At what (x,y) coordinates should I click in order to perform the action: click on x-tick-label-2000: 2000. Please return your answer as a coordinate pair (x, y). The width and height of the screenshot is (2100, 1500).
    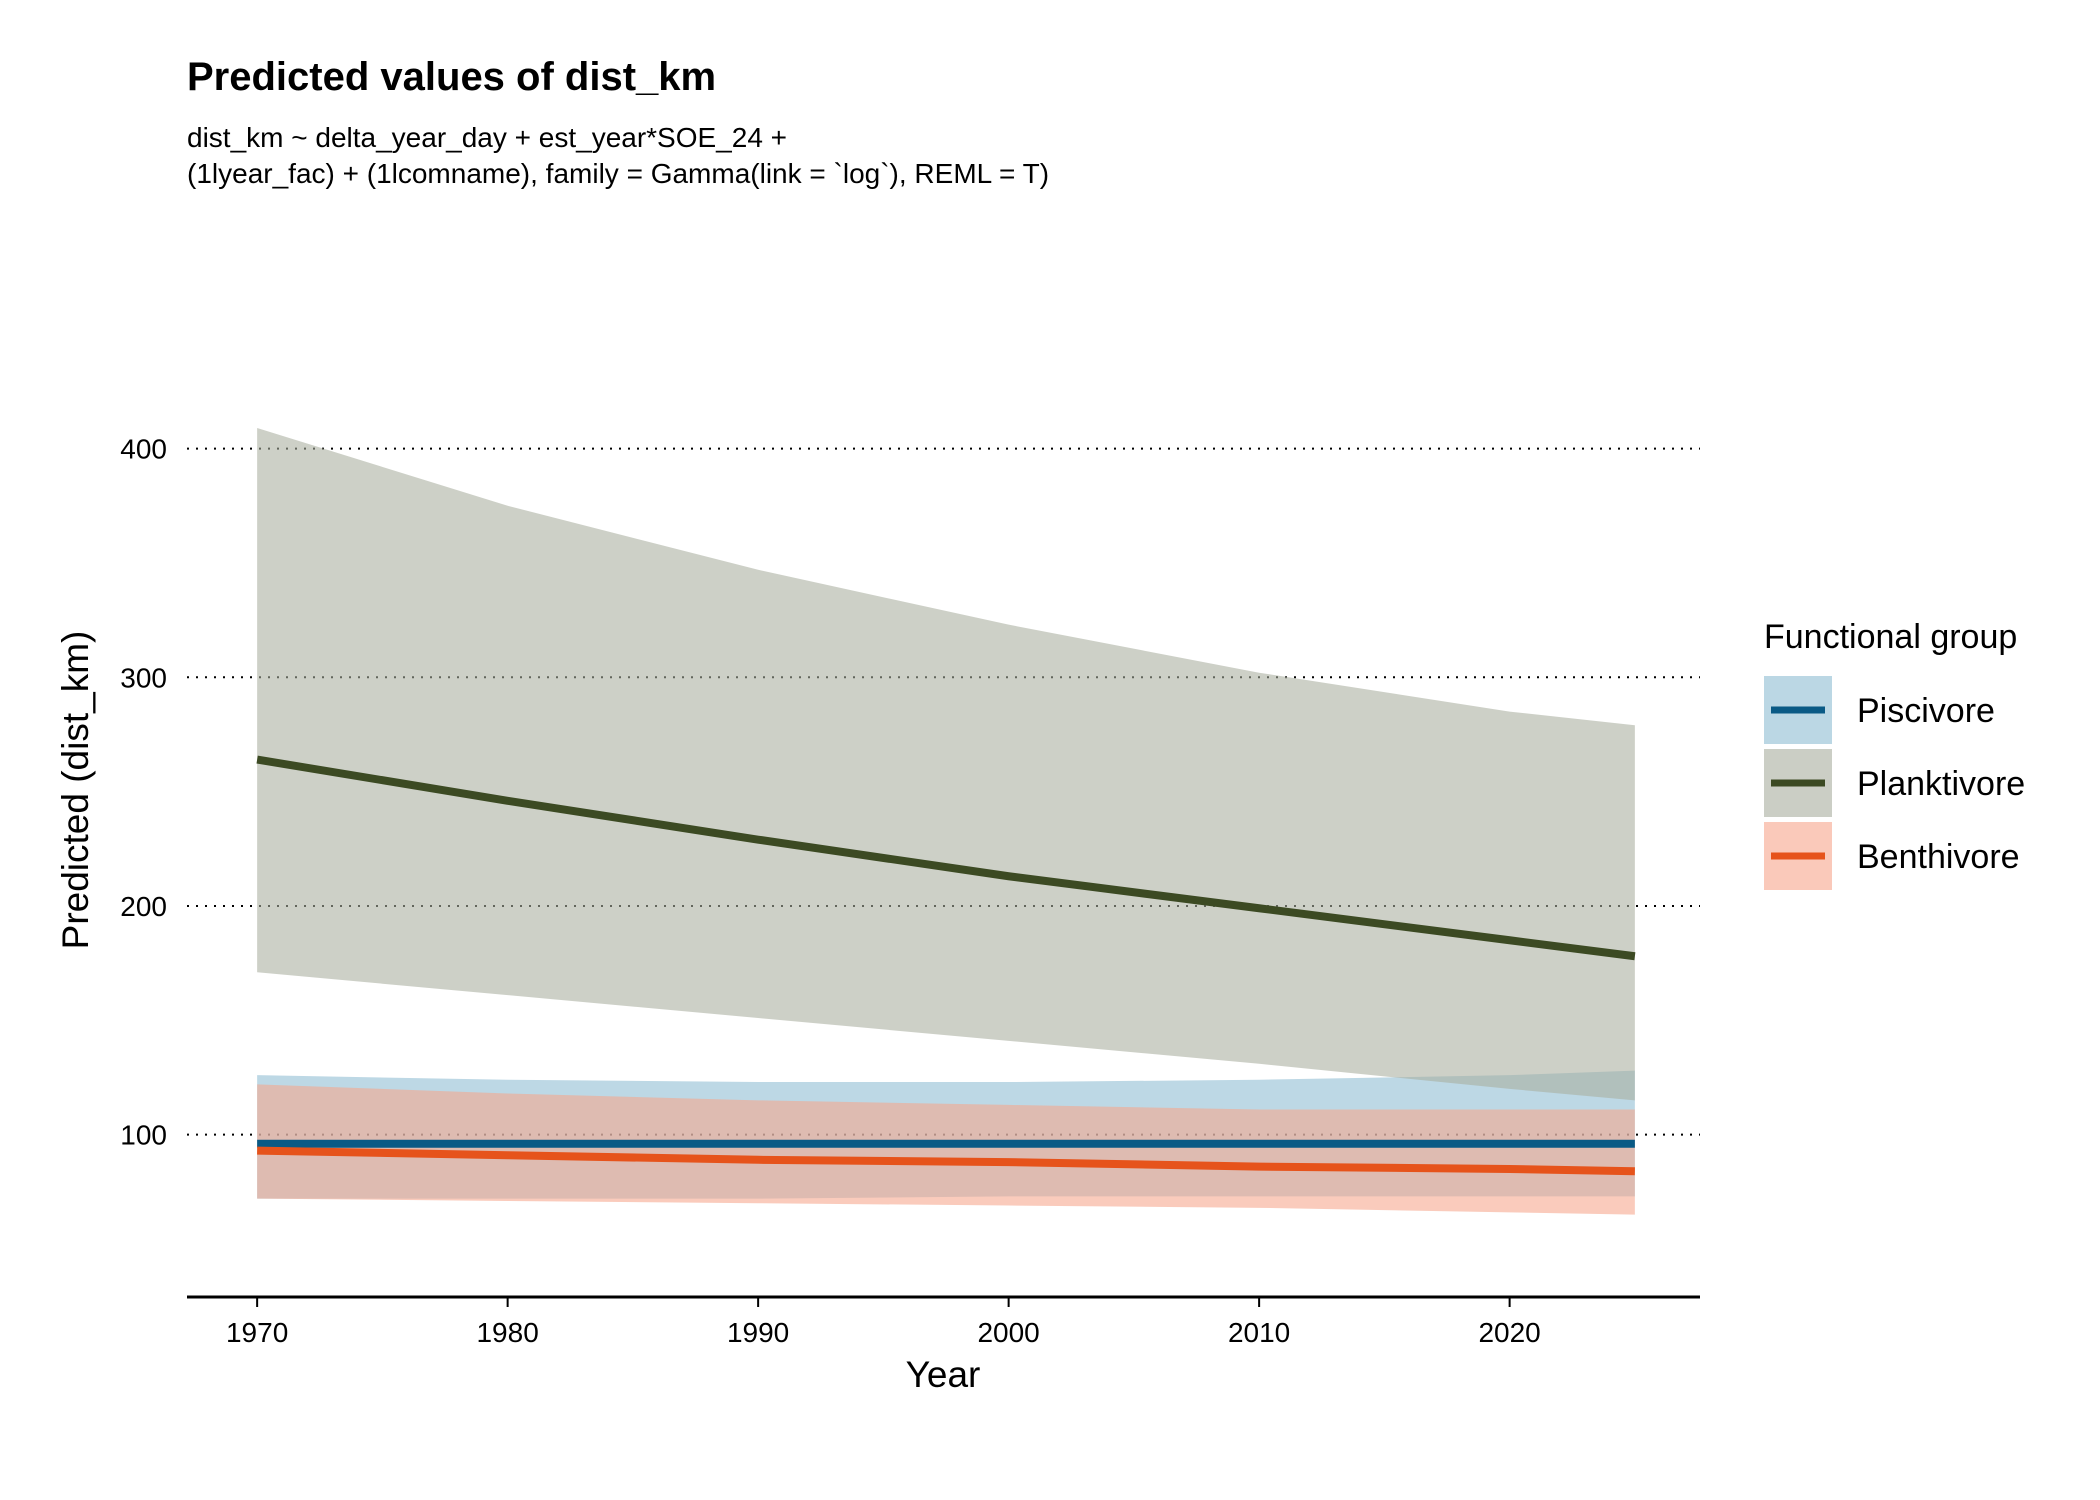
    Looking at the image, I should click on (1008, 1332).